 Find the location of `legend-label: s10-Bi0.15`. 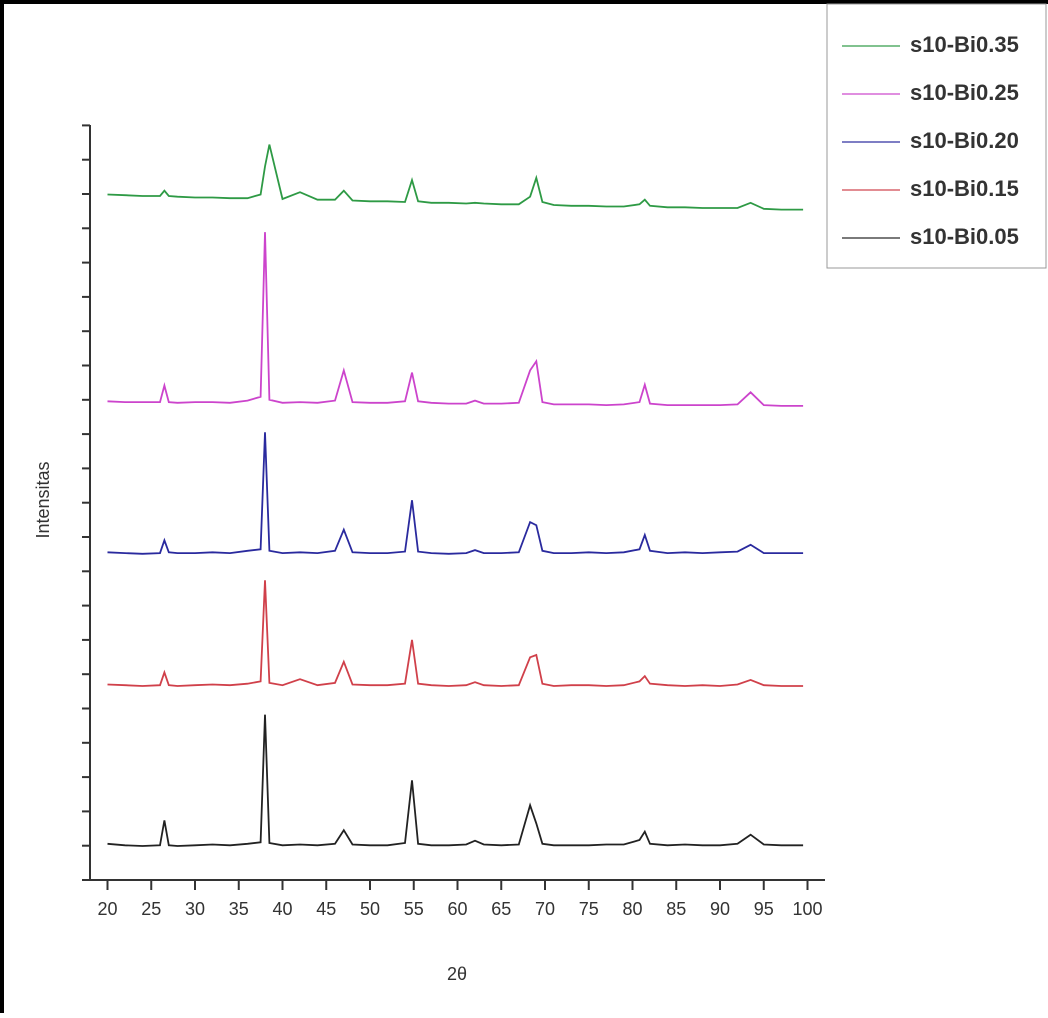

legend-label: s10-Bi0.15 is located at coordinates (964, 188).